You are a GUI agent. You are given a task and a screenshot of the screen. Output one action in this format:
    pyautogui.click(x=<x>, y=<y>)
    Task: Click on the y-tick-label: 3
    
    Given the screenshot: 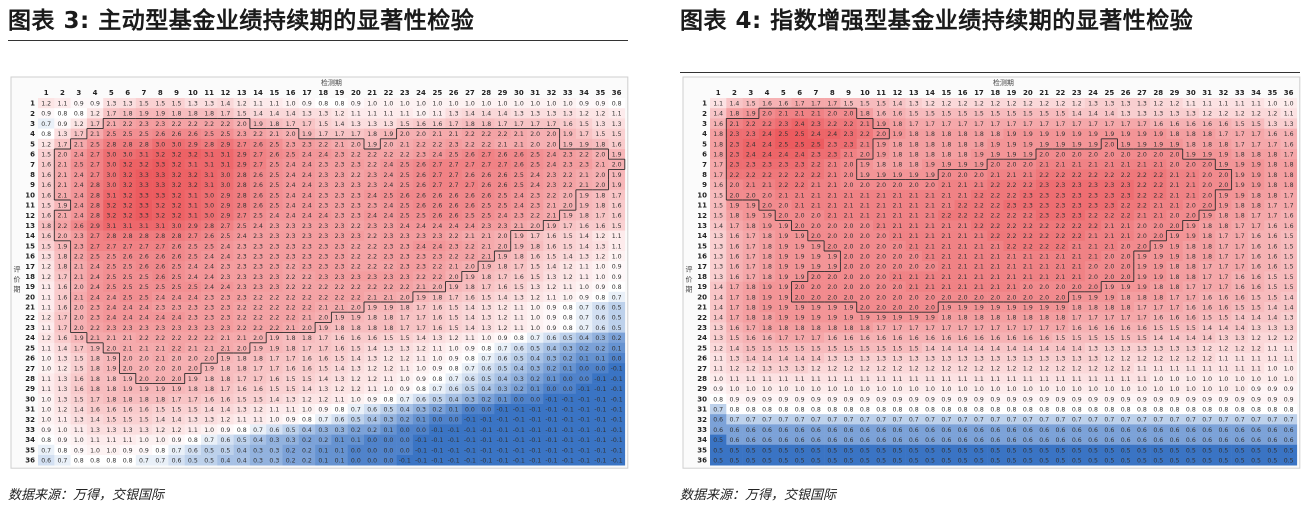 What is the action you would take?
    pyautogui.click(x=704, y=124)
    